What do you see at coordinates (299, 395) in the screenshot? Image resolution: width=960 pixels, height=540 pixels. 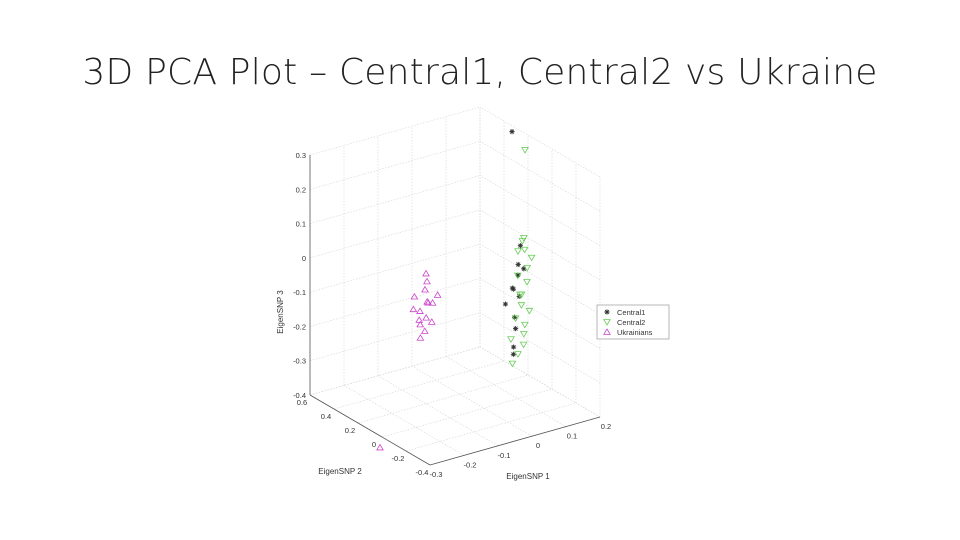 I see `z-tick-label: -0.4` at bounding box center [299, 395].